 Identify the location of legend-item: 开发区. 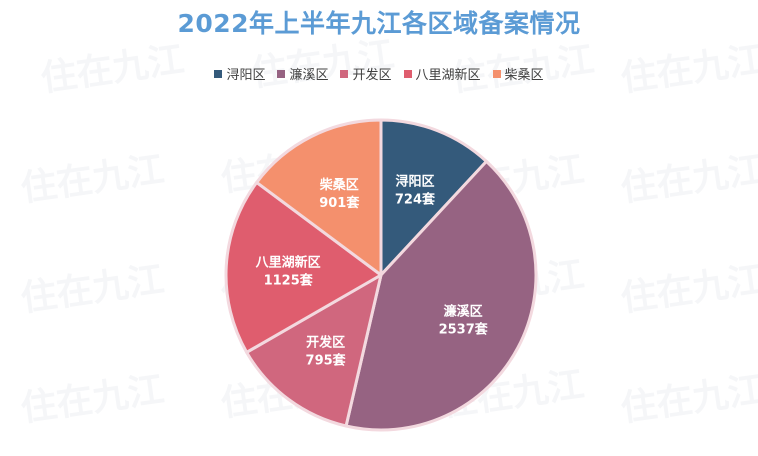
(366, 73).